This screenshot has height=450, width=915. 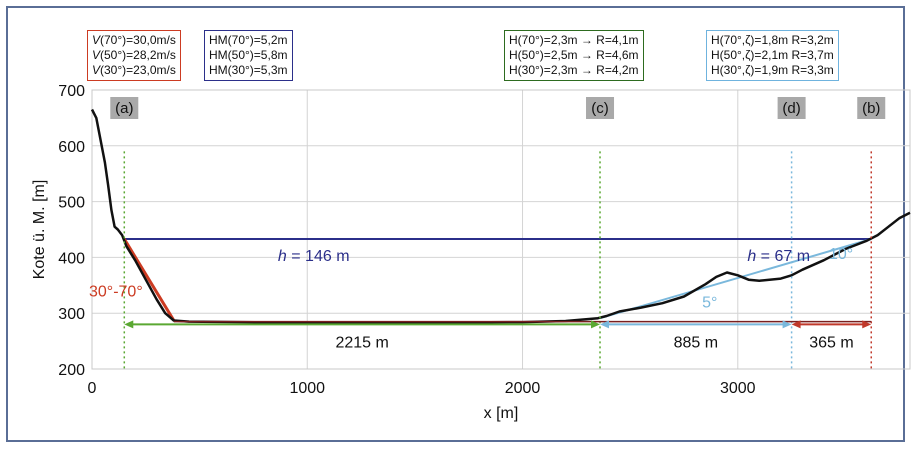 I want to click on distance-2215-label: 2215 m, so click(x=361, y=342).